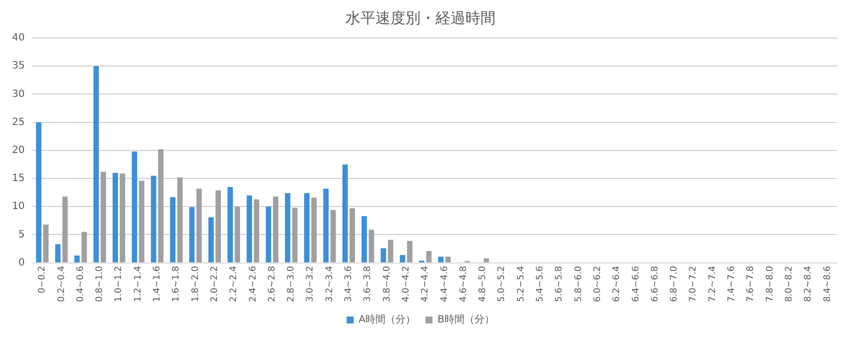  What do you see at coordinates (234, 284) in the screenshot?
I see `x-tick-label: 2.2~2.4` at bounding box center [234, 284].